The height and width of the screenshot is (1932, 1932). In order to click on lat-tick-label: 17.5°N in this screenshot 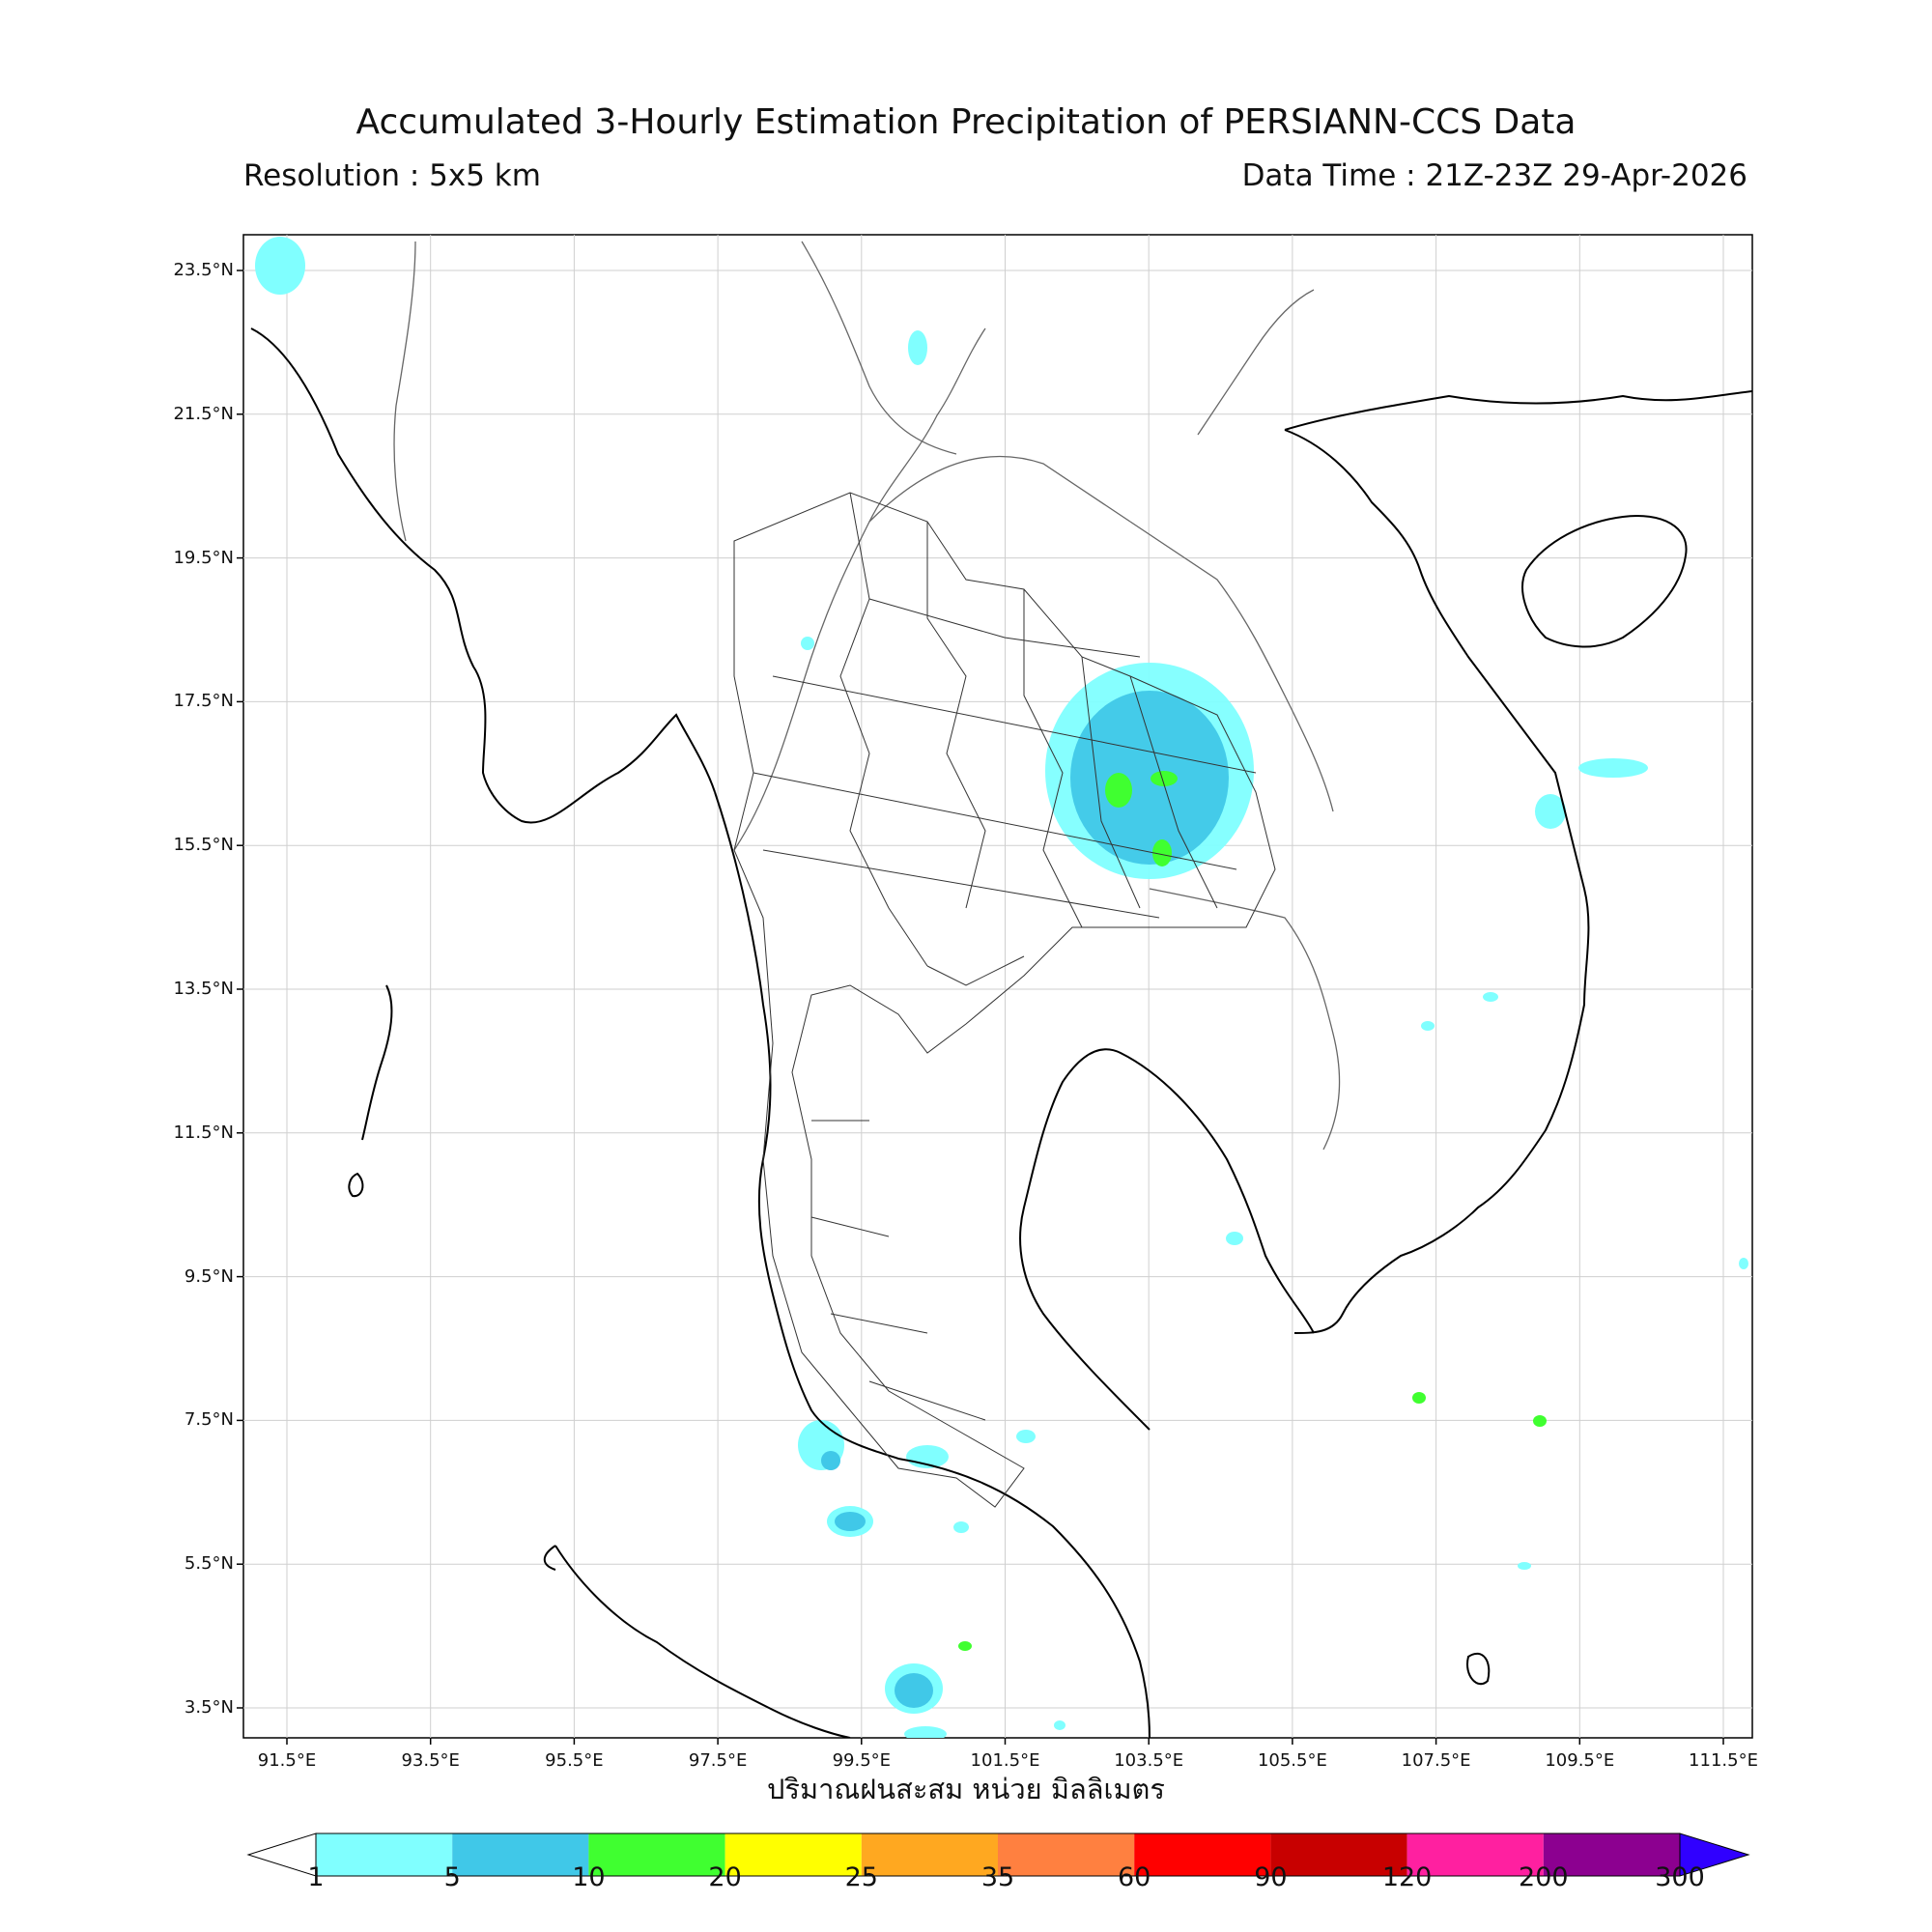, I will do `click(203, 701)`.